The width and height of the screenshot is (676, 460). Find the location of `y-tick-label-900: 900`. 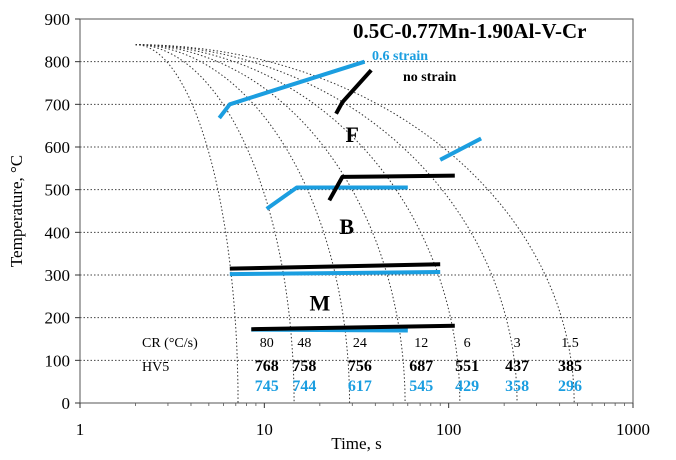

y-tick-label-900: 900 is located at coordinates (58, 19).